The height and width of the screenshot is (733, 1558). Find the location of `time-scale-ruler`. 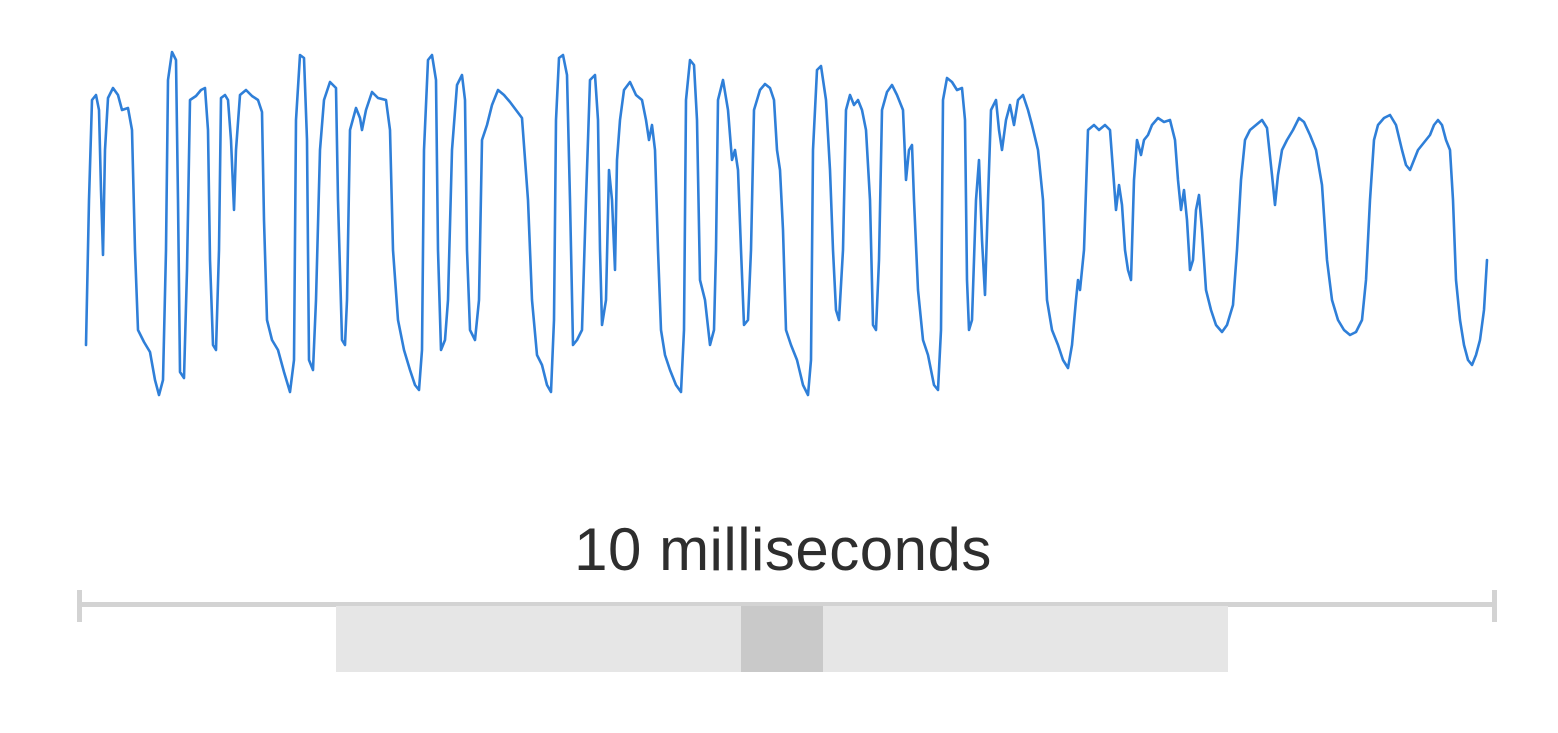

time-scale-ruler is located at coordinates (787, 606).